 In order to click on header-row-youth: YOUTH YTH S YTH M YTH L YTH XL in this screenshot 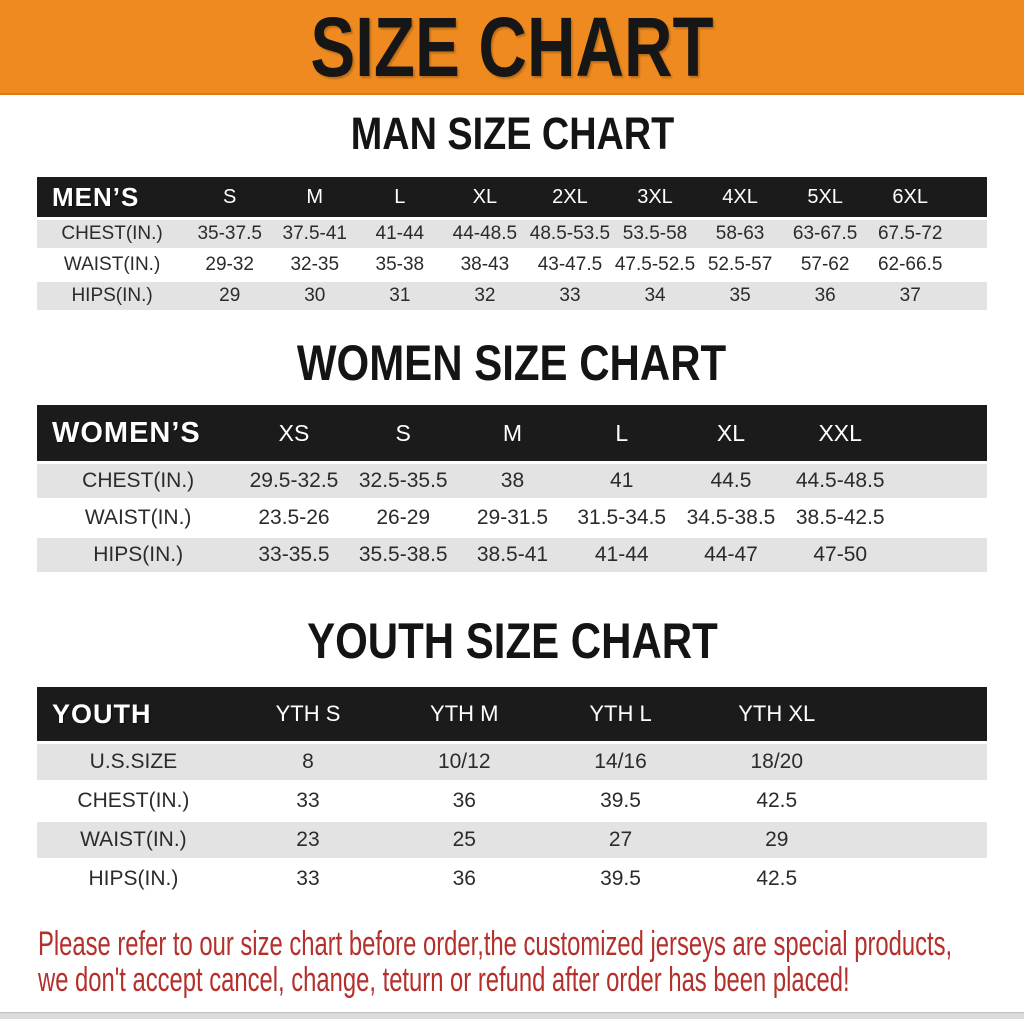, I will do `click(512, 714)`.